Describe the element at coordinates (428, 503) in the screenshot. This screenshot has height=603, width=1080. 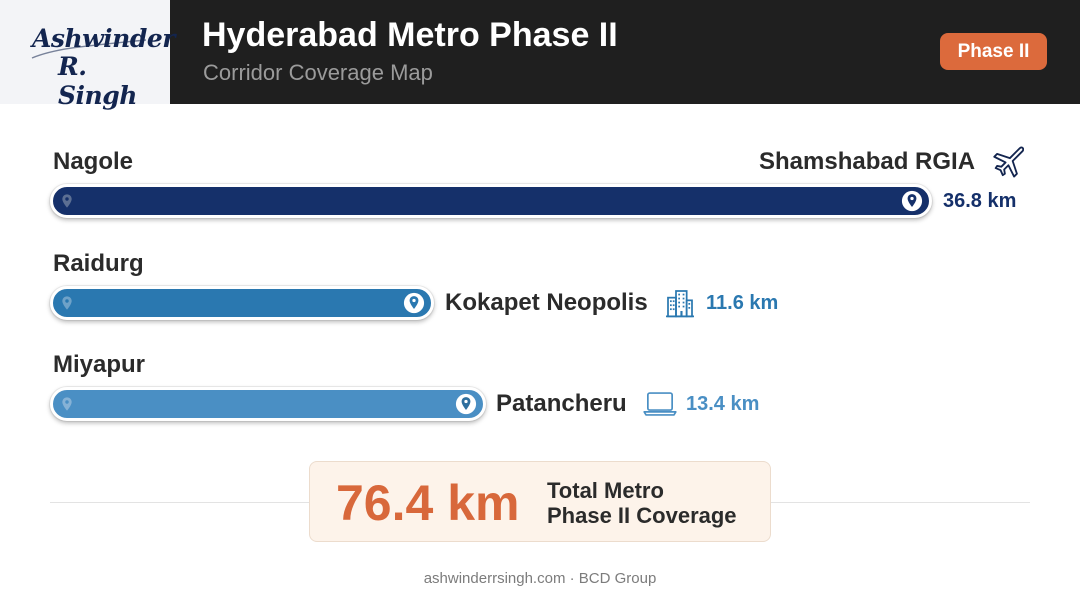
I see `total-coverage-value: 76.4 km` at that location.